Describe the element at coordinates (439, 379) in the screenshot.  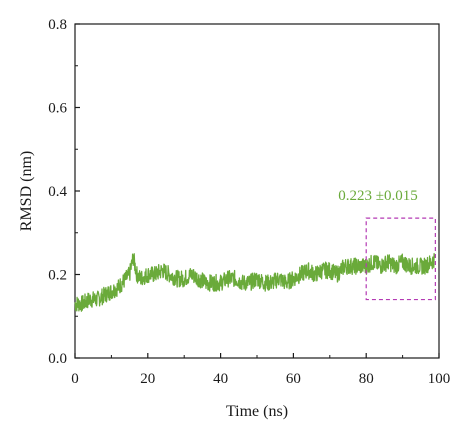
I see `x-tick-label: 100` at that location.